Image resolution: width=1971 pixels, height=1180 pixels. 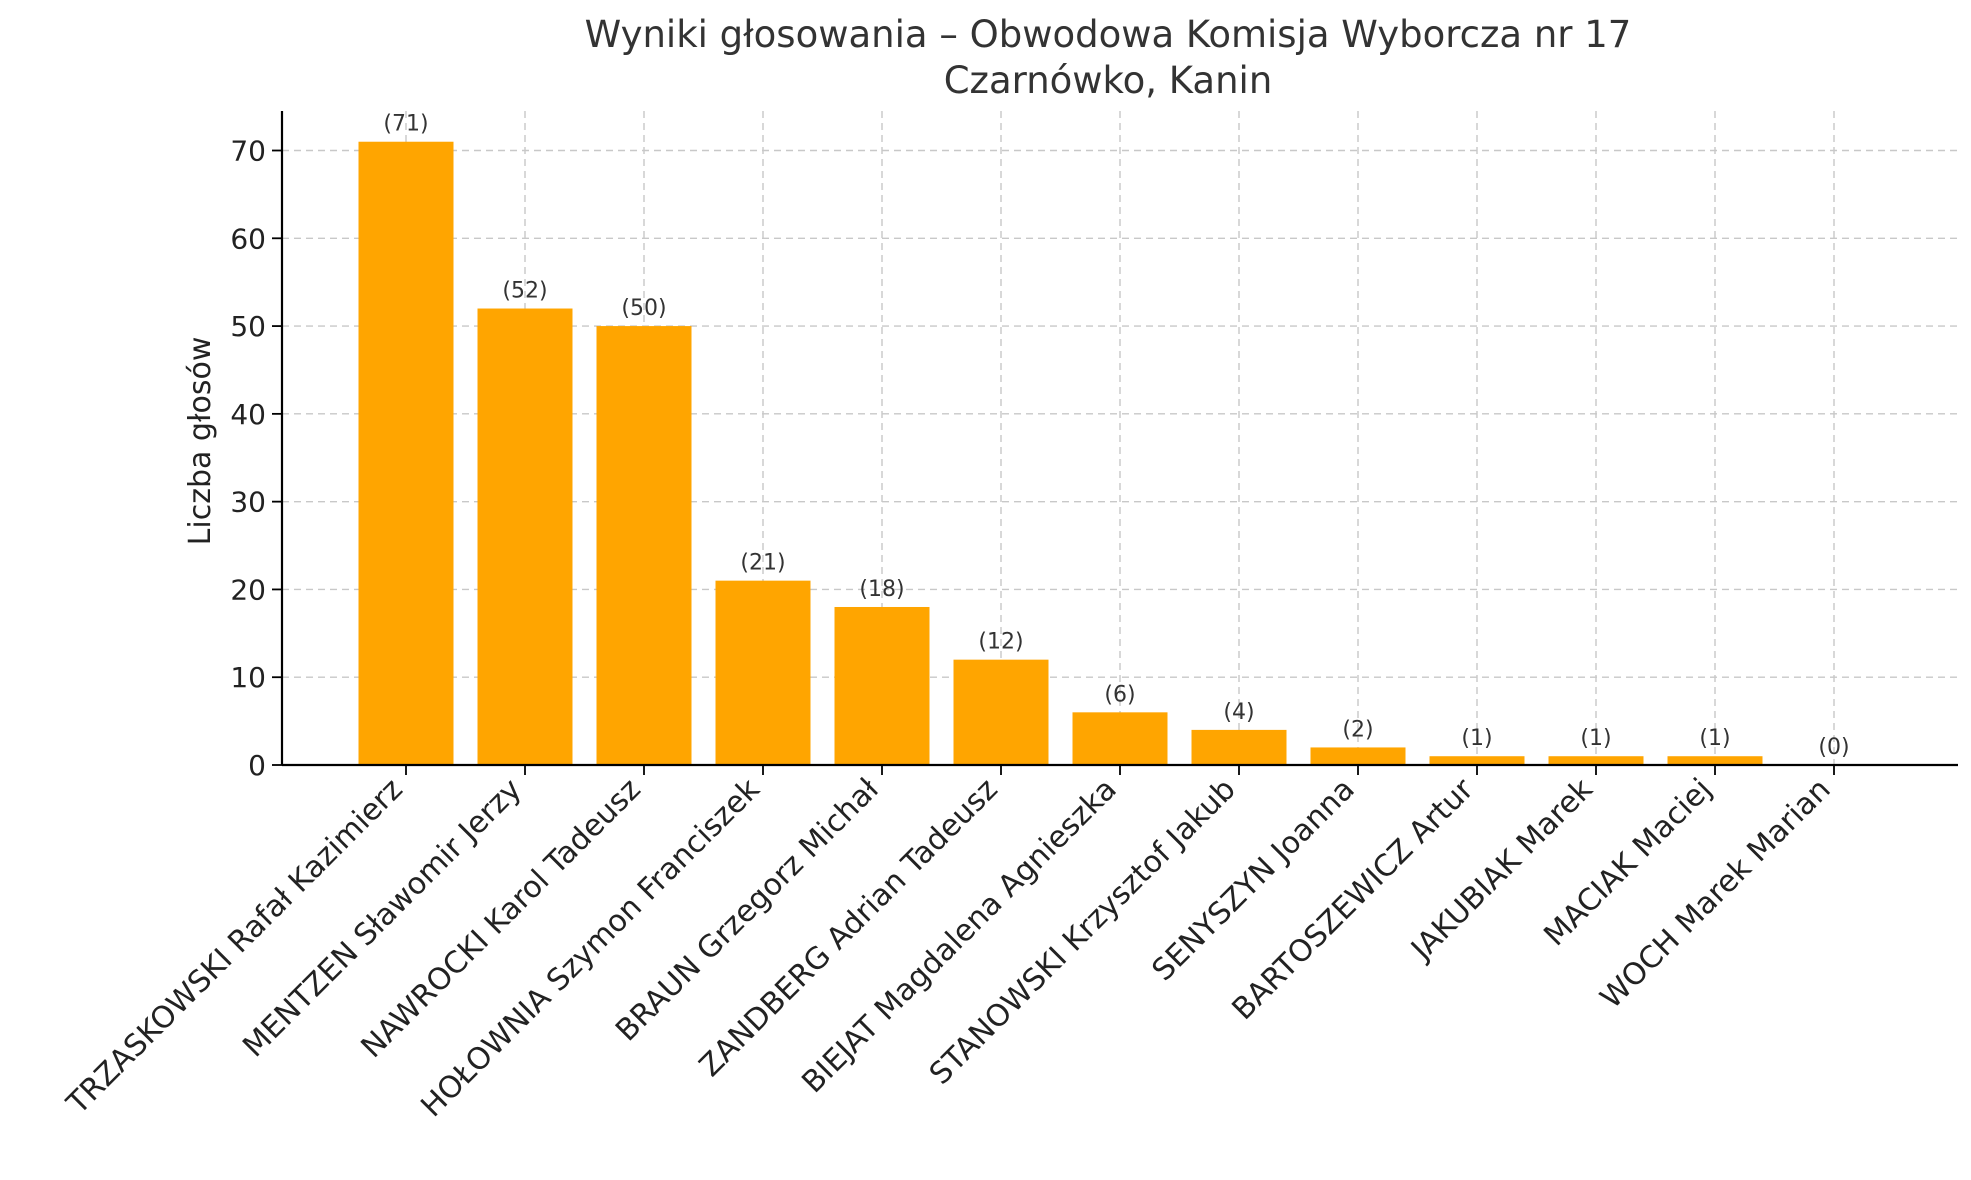 I want to click on y-tick-label: 30, so click(x=248, y=502).